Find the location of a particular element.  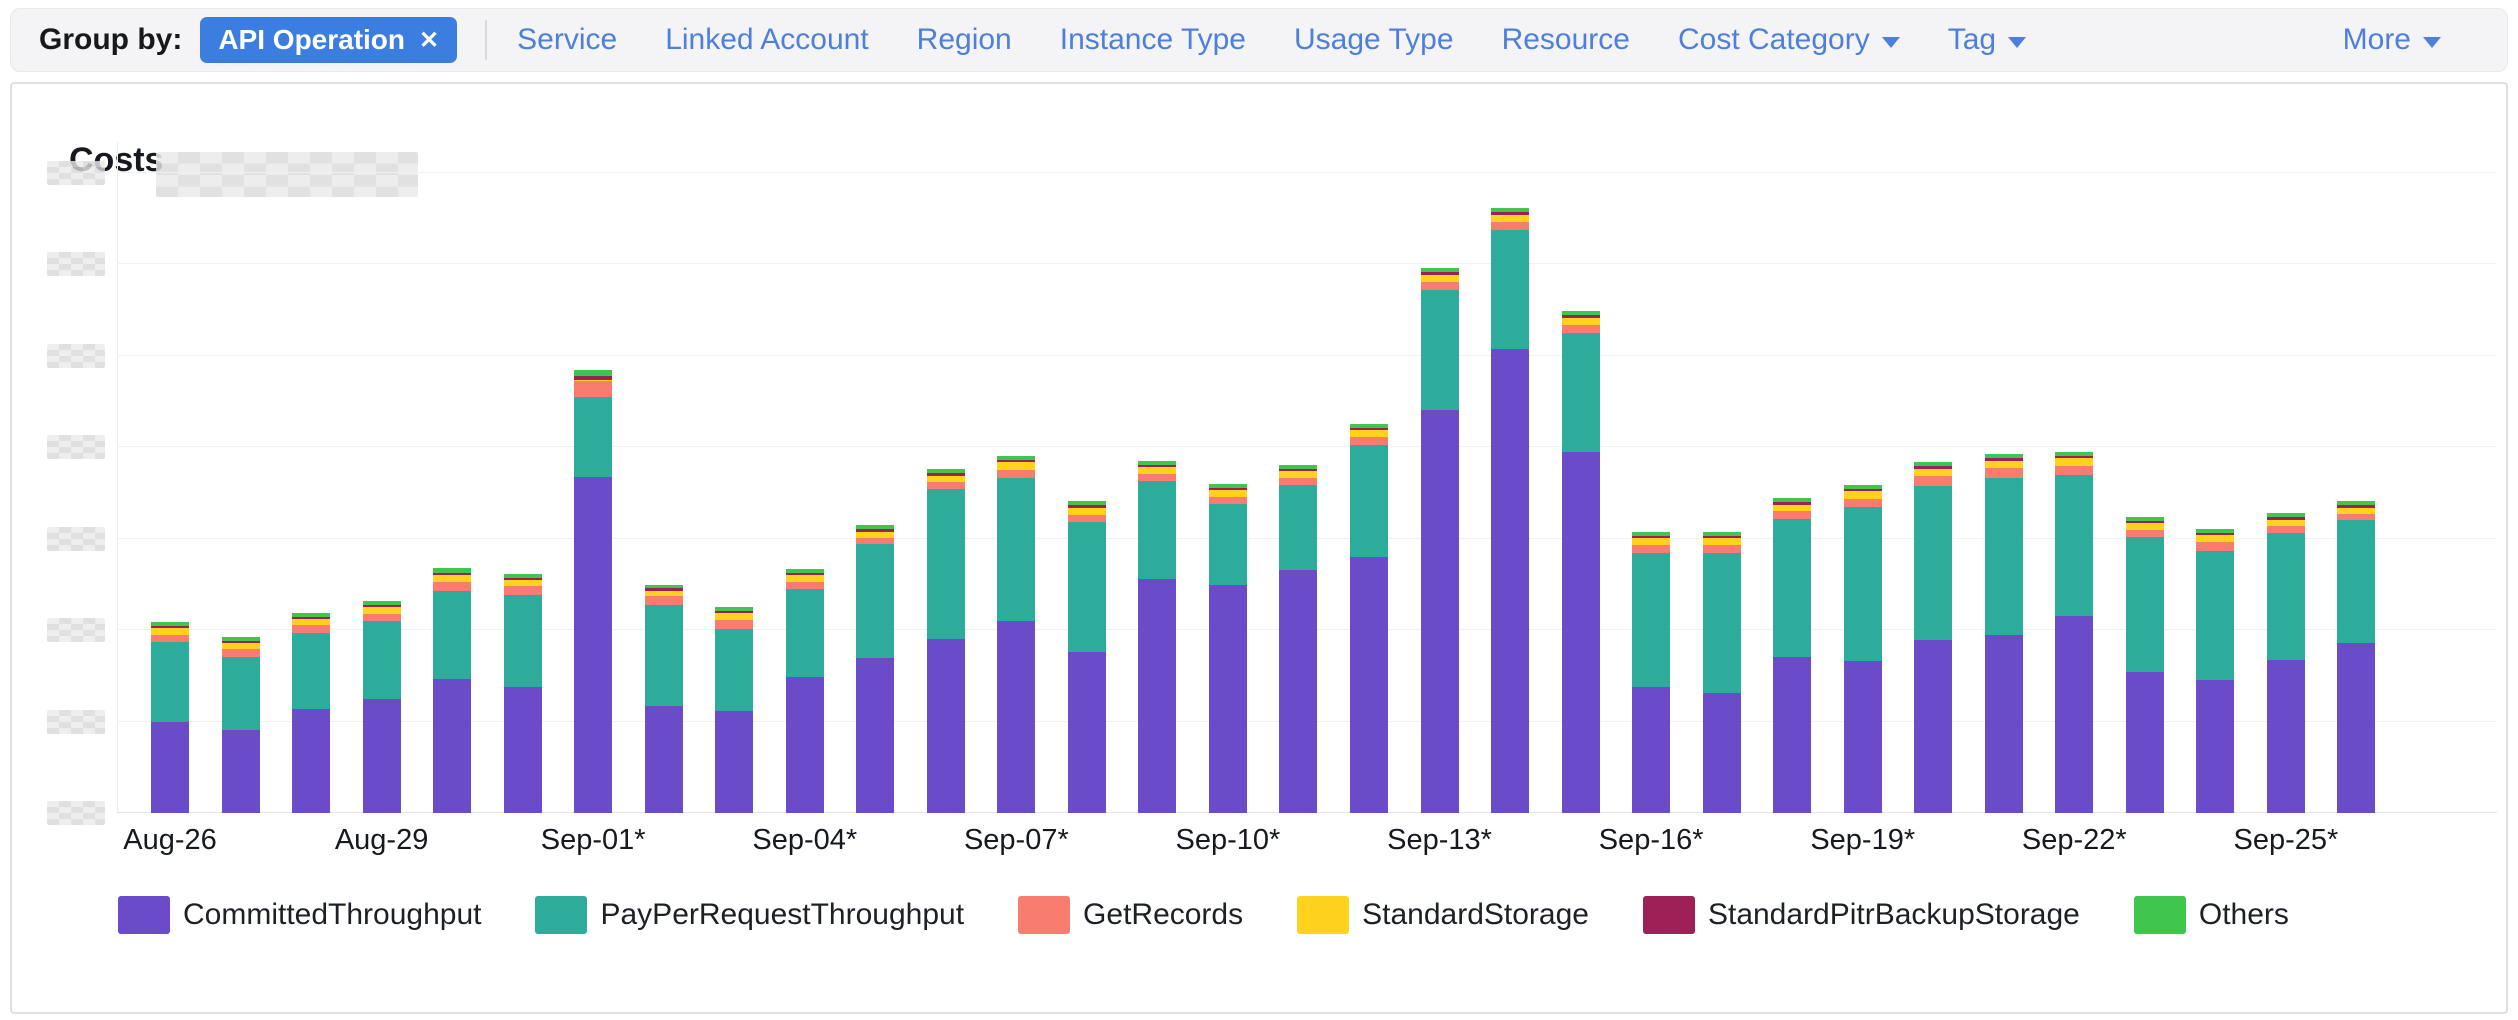

group-by-link-resource: Resource is located at coordinates (1566, 40).